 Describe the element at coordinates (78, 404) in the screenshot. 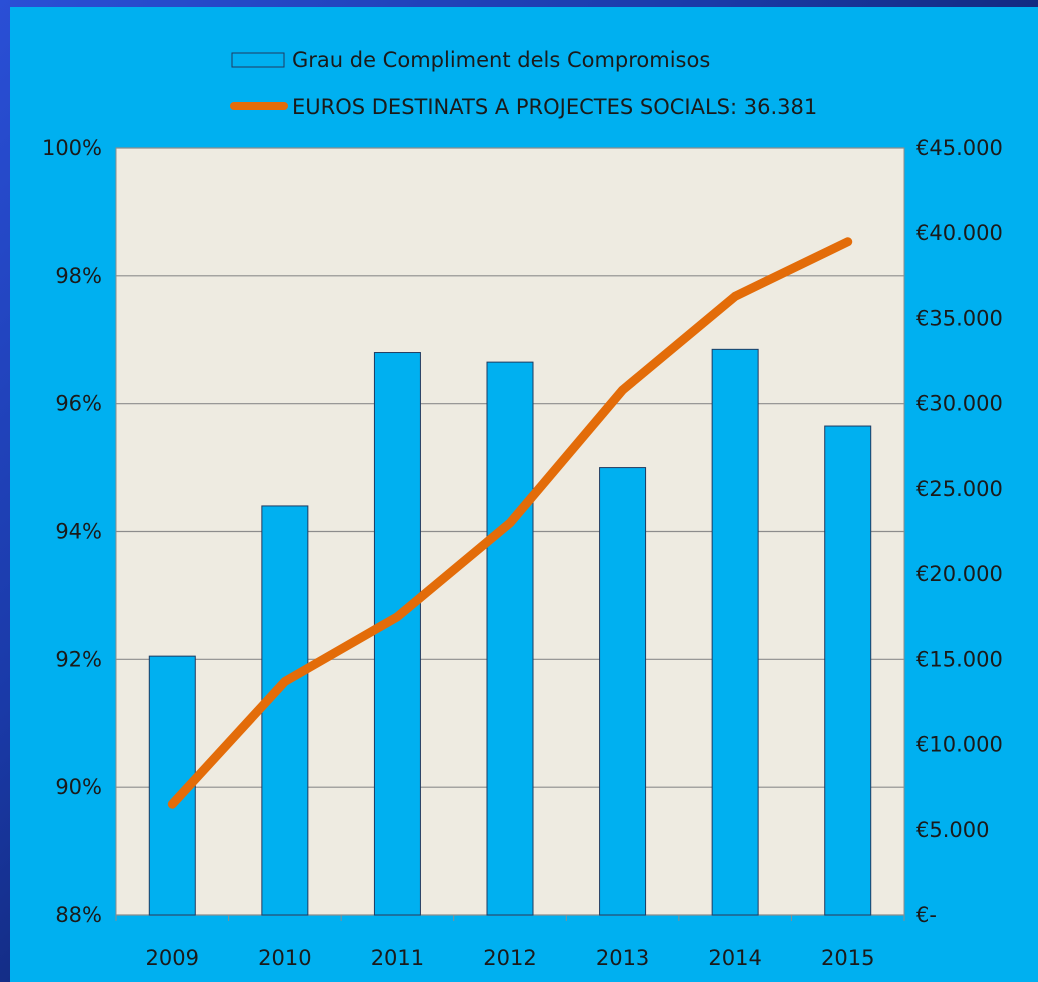

I see `left-tick-label: 96%` at that location.